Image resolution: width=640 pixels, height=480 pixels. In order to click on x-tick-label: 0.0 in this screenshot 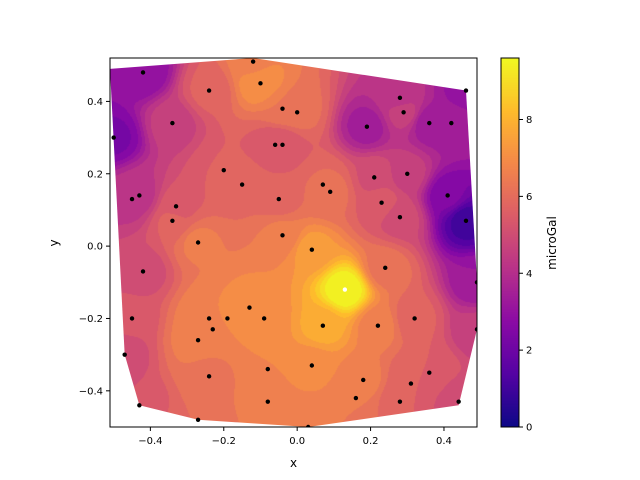, I will do `click(297, 441)`.